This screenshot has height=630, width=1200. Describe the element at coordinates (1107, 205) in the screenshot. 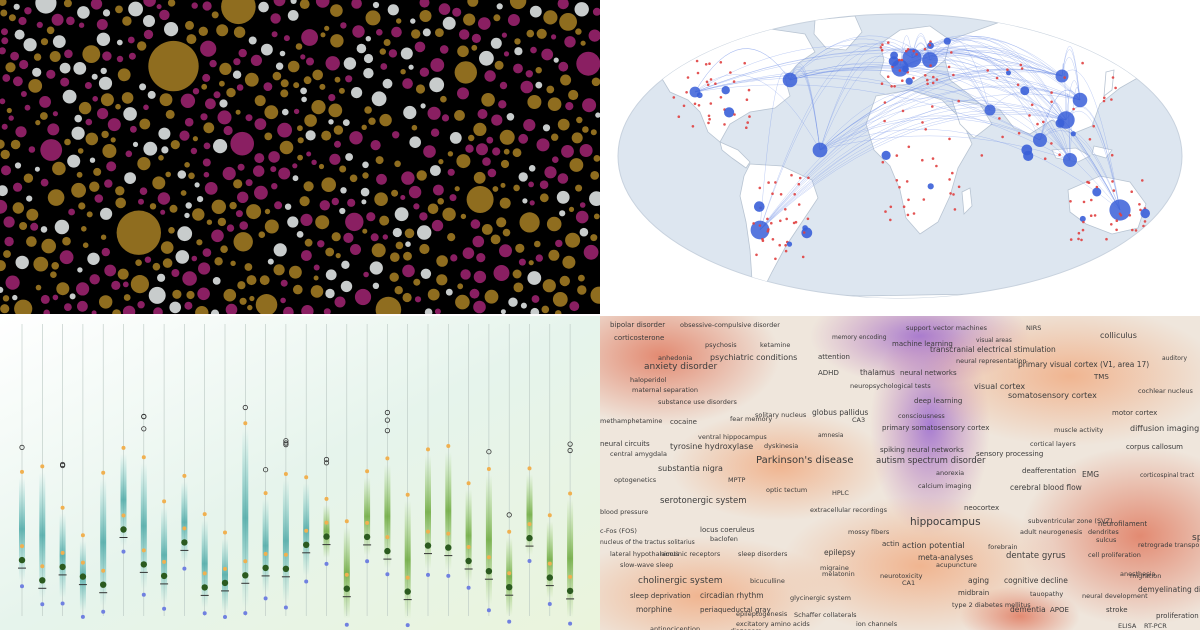

I see `landmass-australia` at that location.